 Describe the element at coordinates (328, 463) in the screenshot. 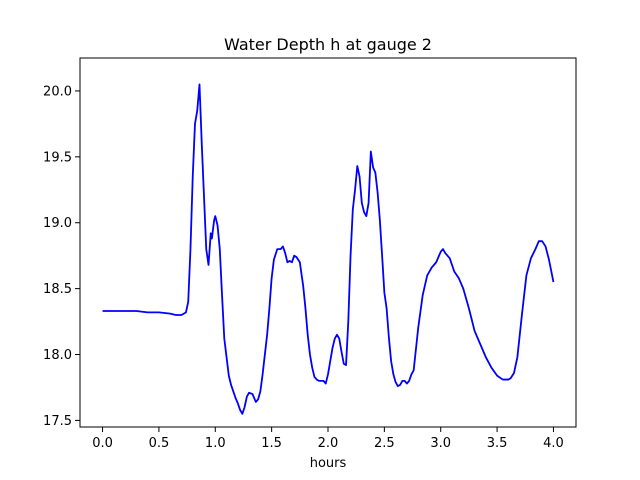

I see `x-axis-label: hours` at that location.